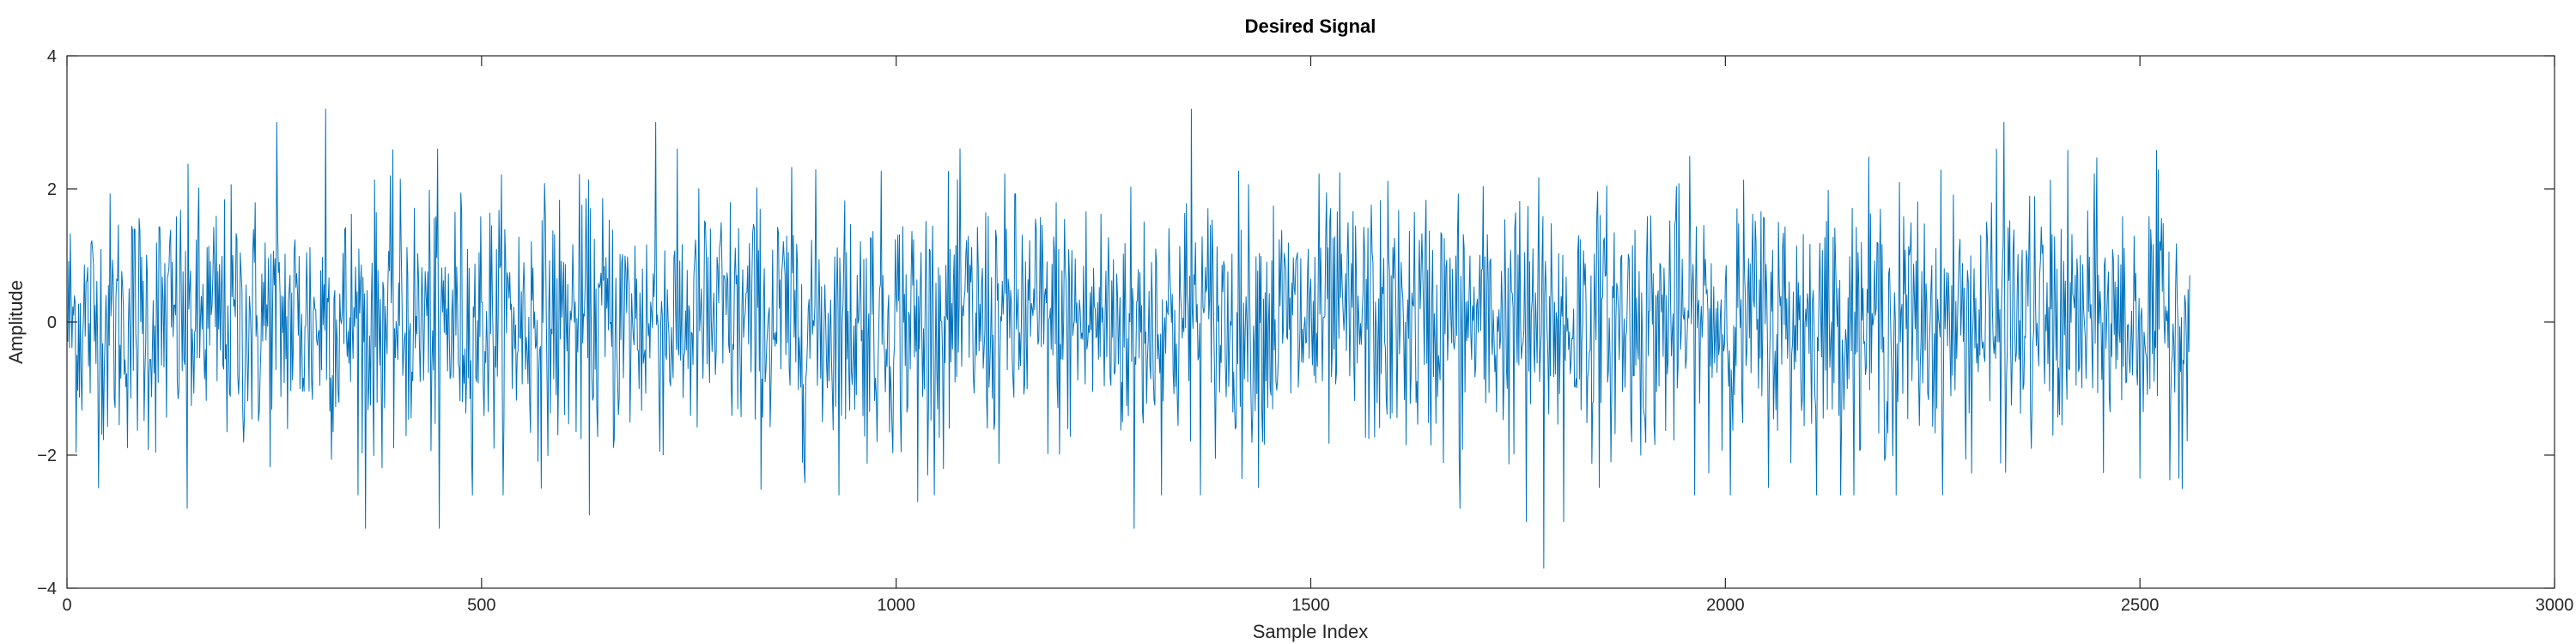 The width and height of the screenshot is (2576, 644). I want to click on x-tick-label: 1000, so click(896, 605).